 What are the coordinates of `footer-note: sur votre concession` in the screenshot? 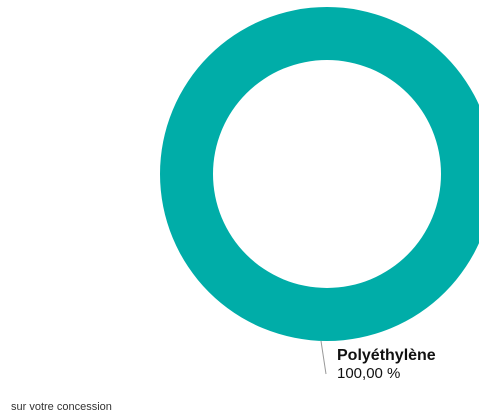 It's located at (61, 407).